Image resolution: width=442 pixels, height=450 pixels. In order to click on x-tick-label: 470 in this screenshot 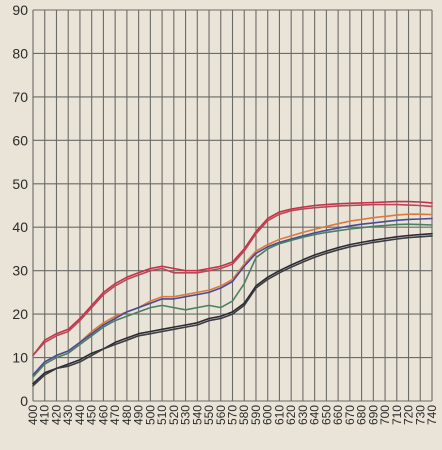, I will do `click(115, 415)`.